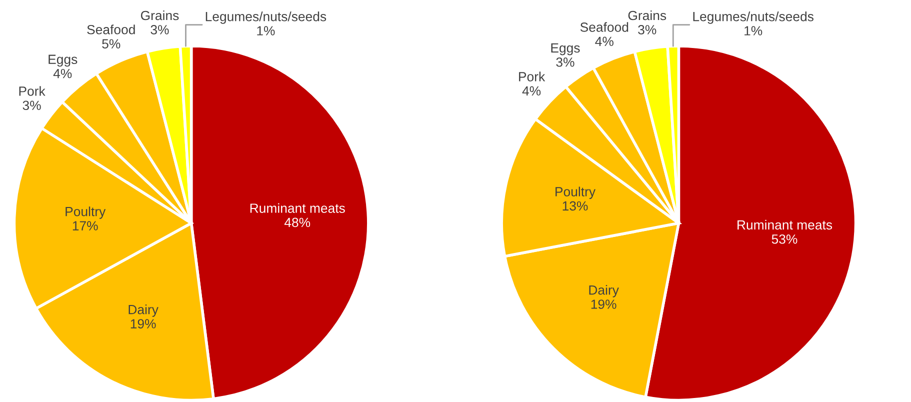 Image resolution: width=911 pixels, height=402 pixels. I want to click on data-label: 5%, so click(111, 44).